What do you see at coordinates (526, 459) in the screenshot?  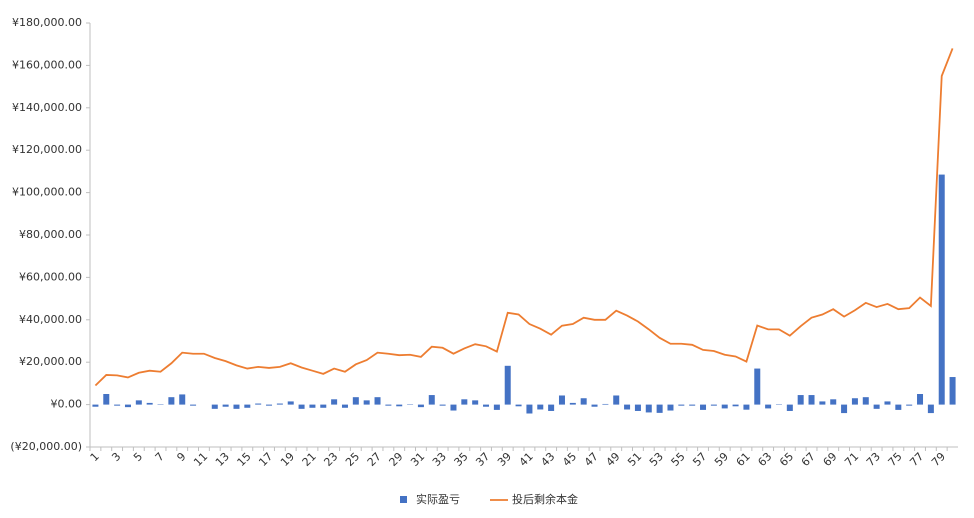 I see `x-tick-label: 41` at bounding box center [526, 459].